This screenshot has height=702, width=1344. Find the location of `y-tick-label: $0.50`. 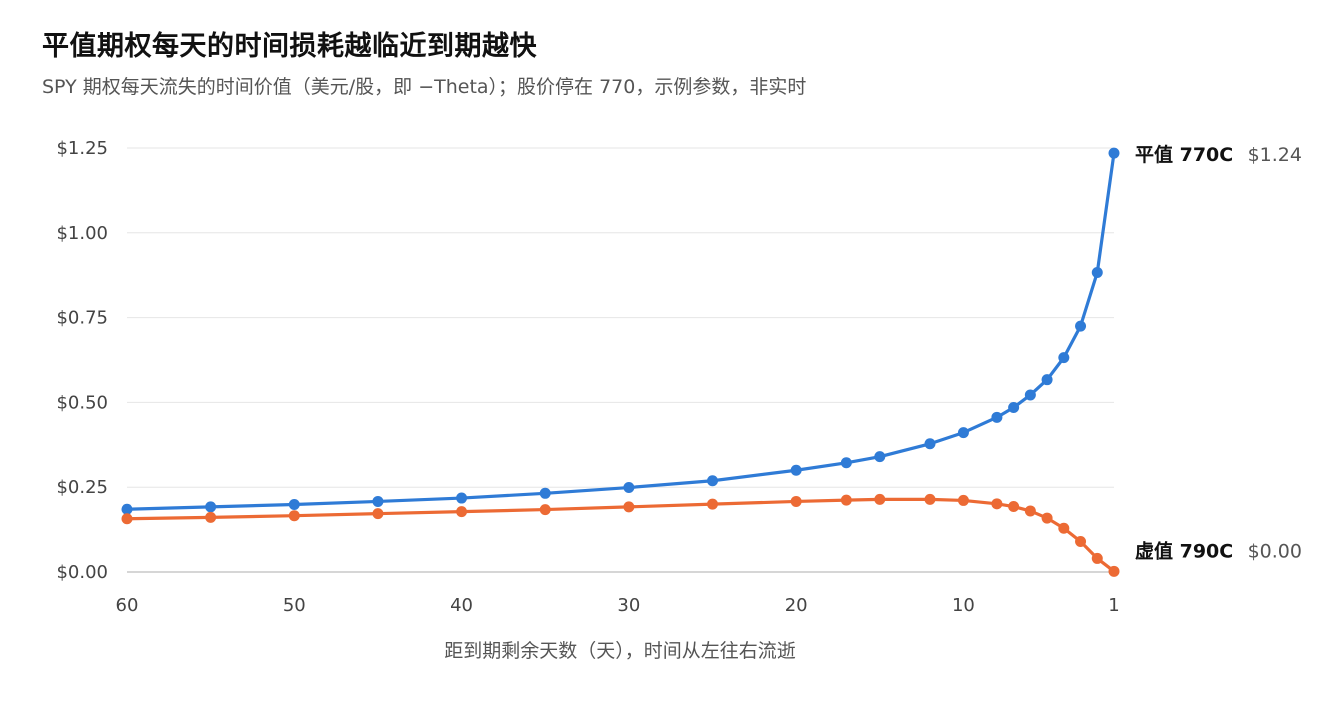

y-tick-label: $0.50 is located at coordinates (82, 402).